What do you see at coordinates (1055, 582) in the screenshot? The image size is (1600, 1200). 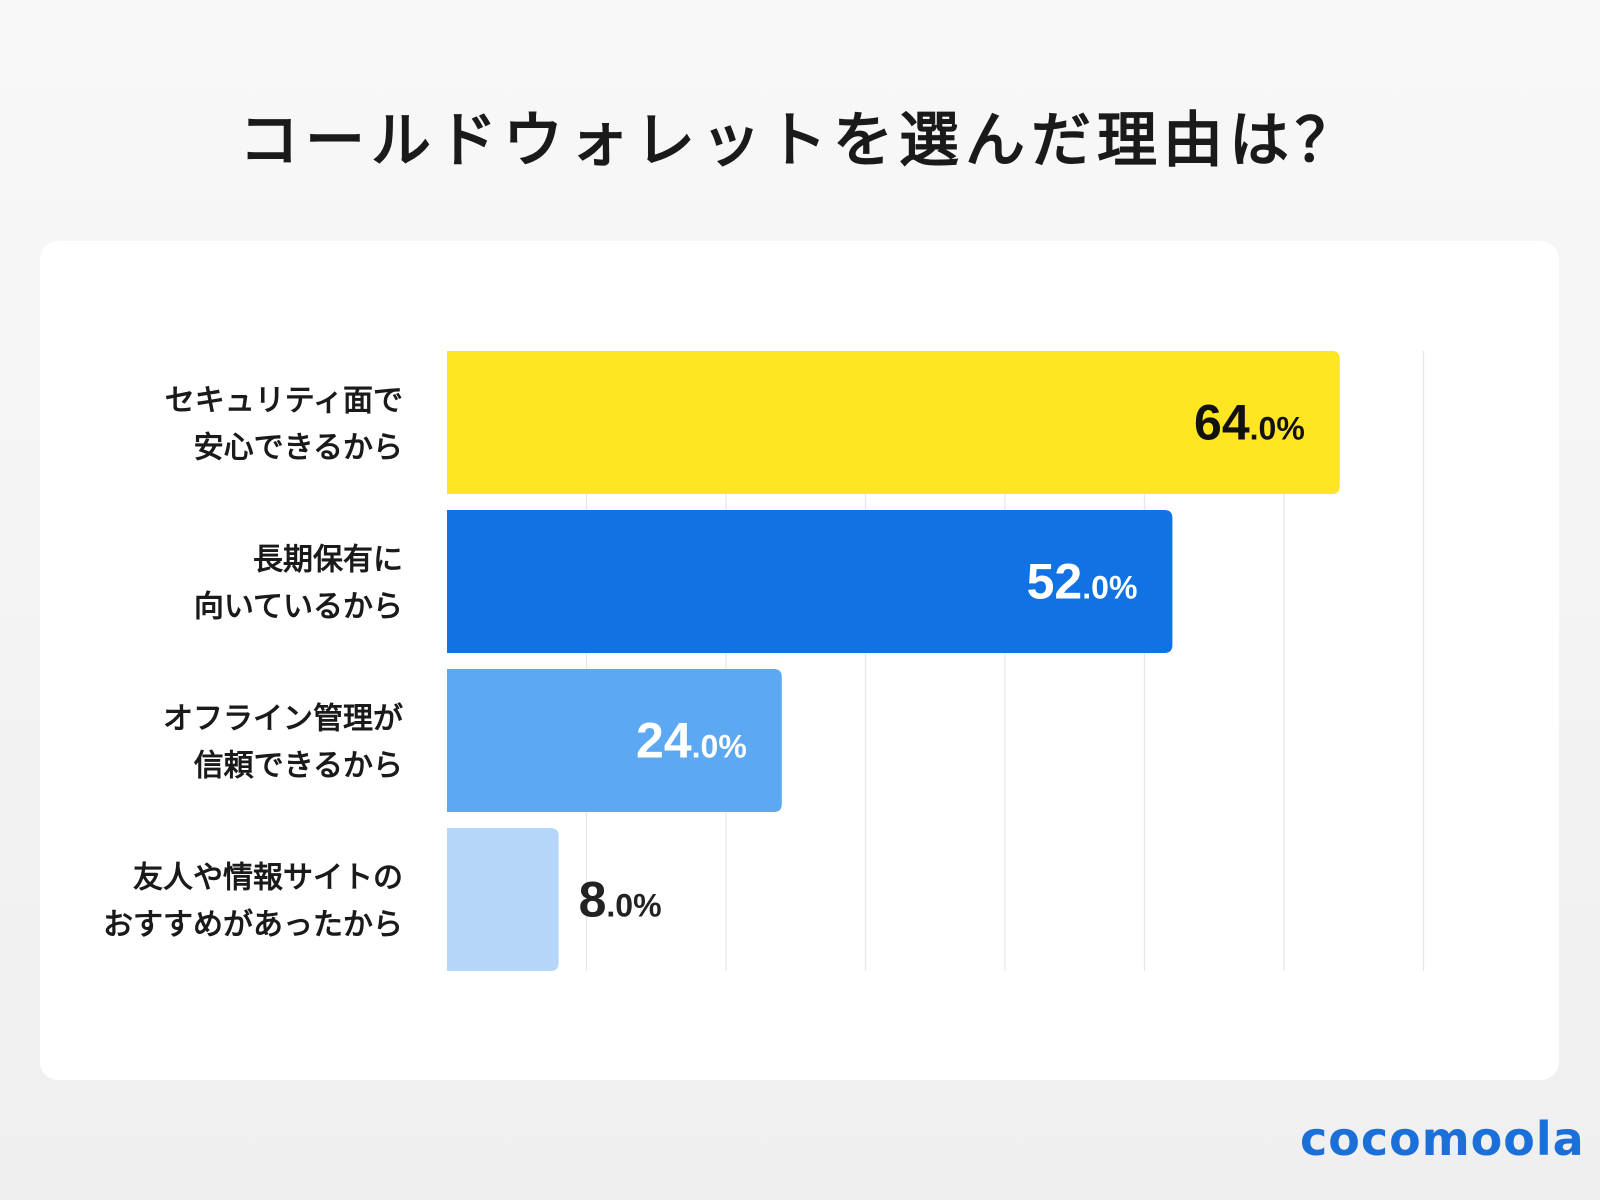 I see `value-integer: 52` at bounding box center [1055, 582].